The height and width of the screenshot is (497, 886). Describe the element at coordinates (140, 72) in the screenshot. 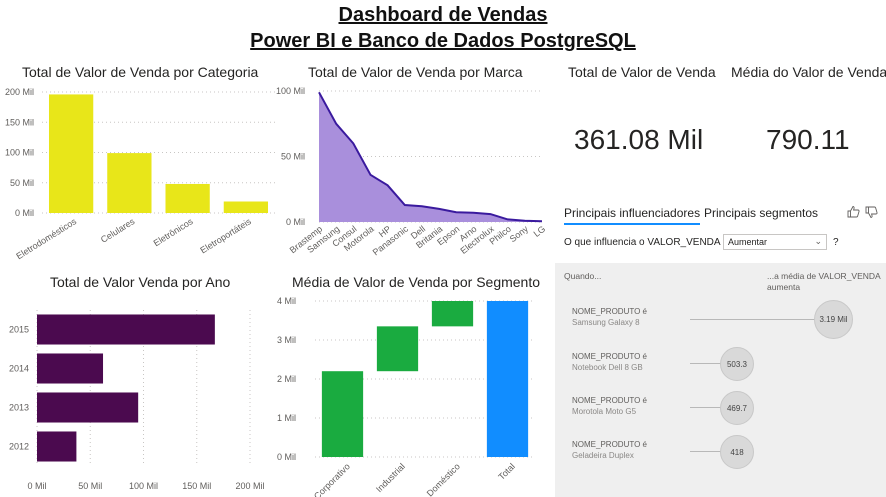

I see `chart-categoria-title: Total de Valor de Venda por Categoria` at that location.